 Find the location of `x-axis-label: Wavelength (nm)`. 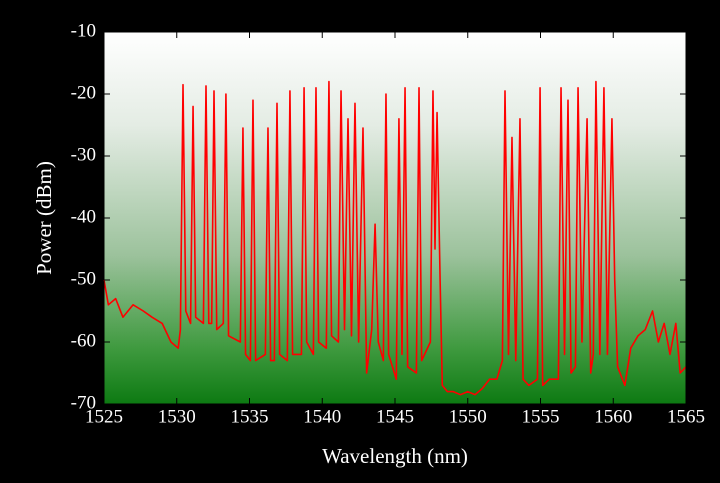

x-axis-label: Wavelength (nm) is located at coordinates (395, 456).